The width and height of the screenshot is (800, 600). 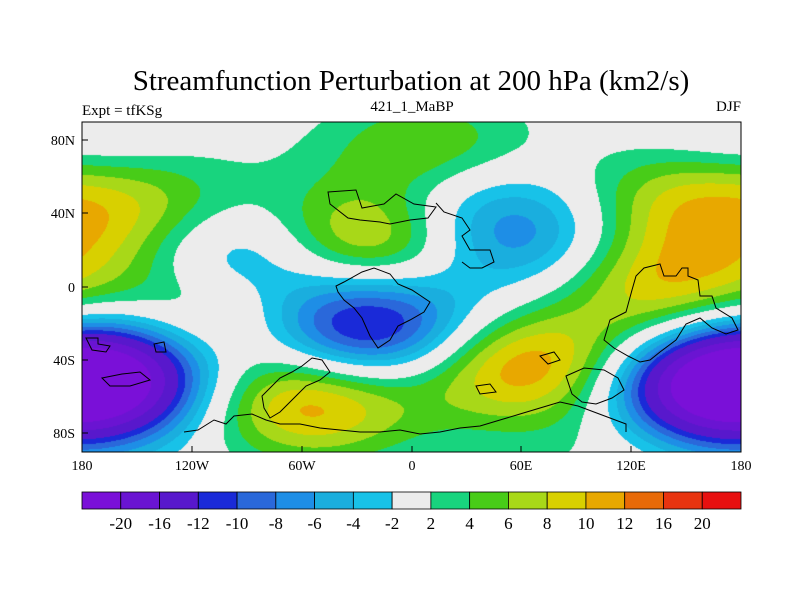 I want to click on colorbar-label: -10, so click(x=237, y=523).